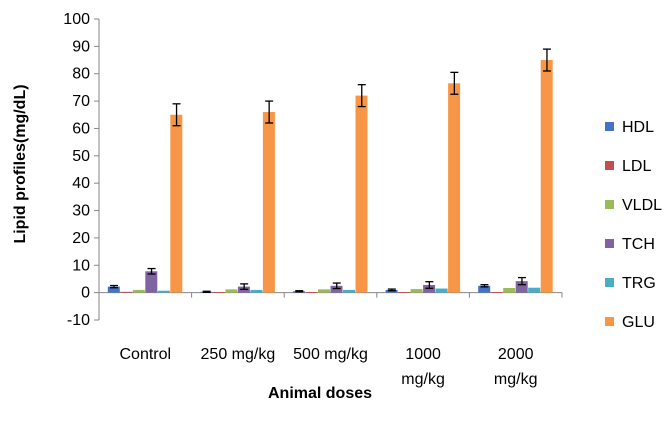 The height and width of the screenshot is (427, 669). Describe the element at coordinates (85, 293) in the screenshot. I see `y-tick-label: 0` at that location.